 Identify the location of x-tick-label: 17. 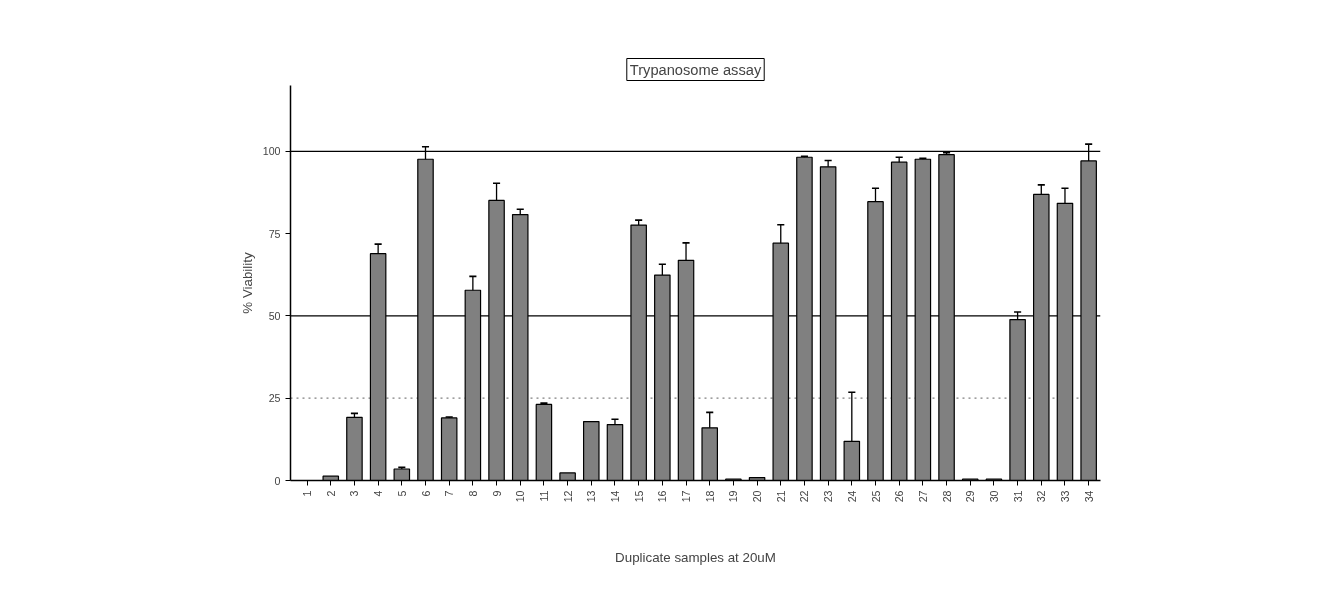
(686, 496).